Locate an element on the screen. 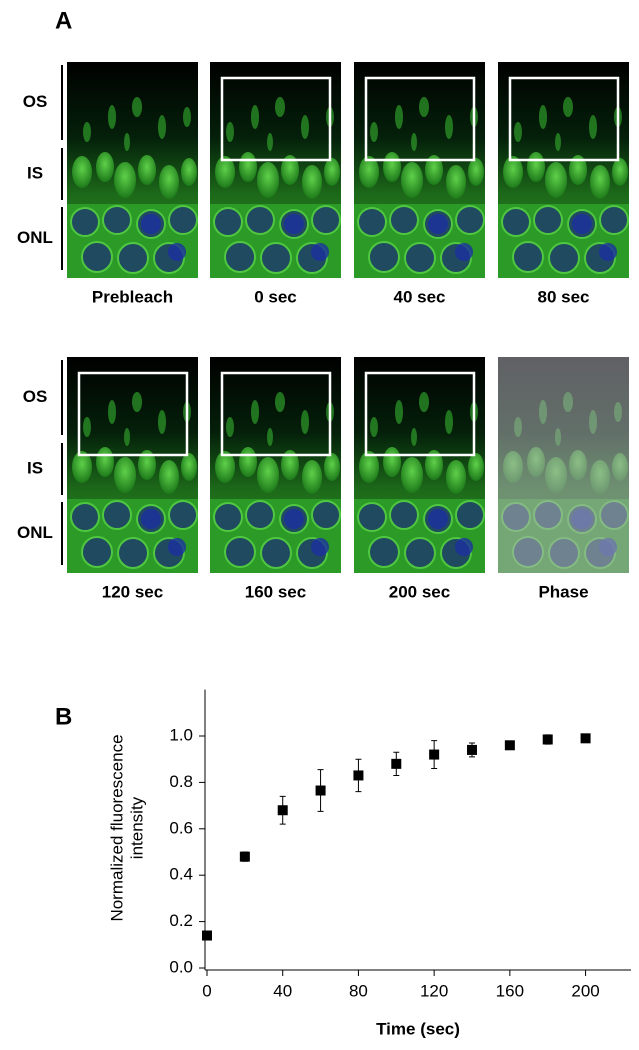 The width and height of the screenshot is (639, 1050). caption: 0 sec is located at coordinates (275, 296).